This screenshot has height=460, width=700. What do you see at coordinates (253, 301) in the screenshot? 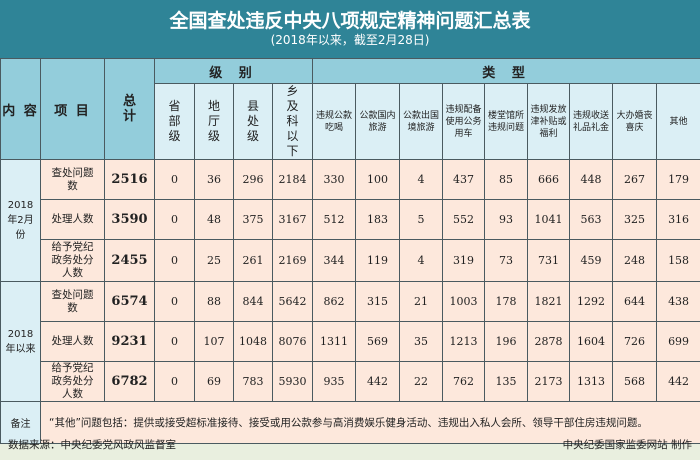
I see `value-cell: 844` at bounding box center [253, 301].